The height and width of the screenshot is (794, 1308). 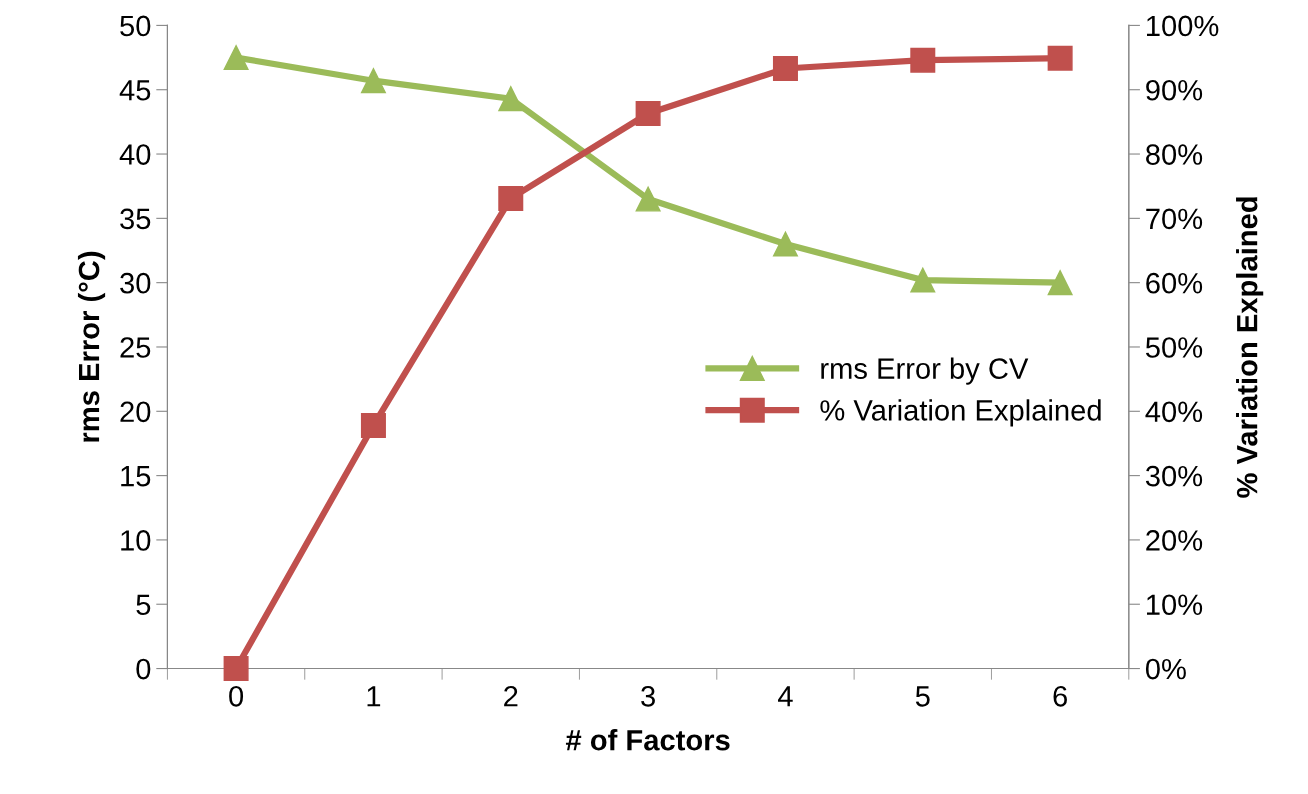 What do you see at coordinates (925, 371) in the screenshot?
I see `legend-label: rms Error by CV` at bounding box center [925, 371].